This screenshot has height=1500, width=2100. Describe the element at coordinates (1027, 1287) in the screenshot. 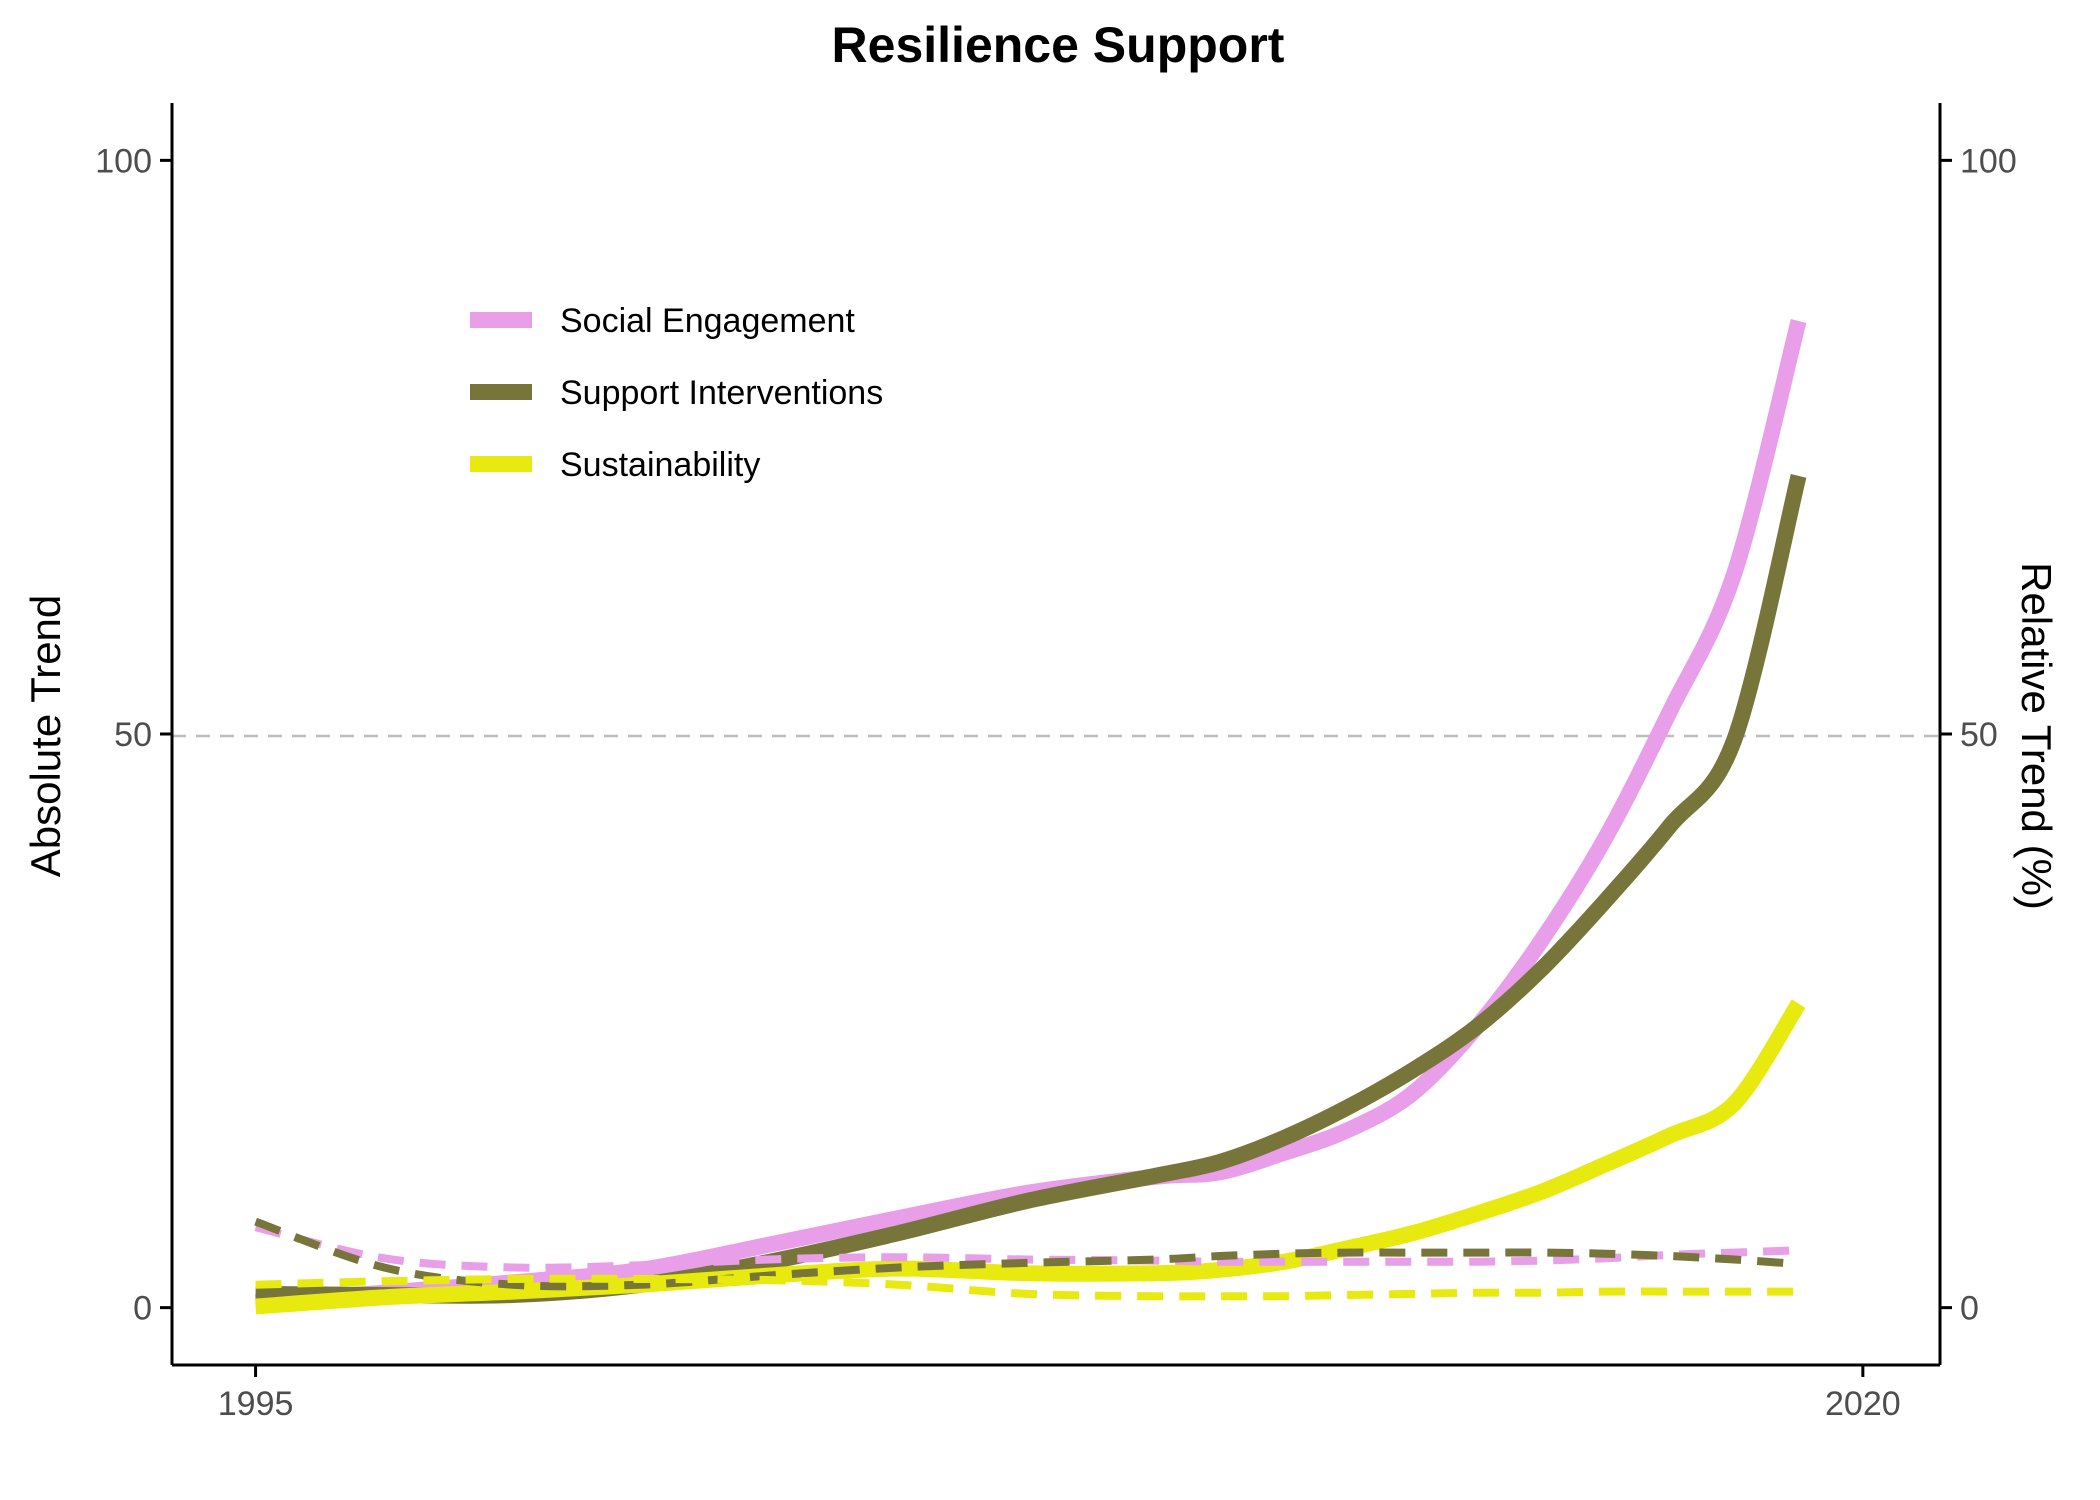

I see `series-line-sustainability-relative` at that location.